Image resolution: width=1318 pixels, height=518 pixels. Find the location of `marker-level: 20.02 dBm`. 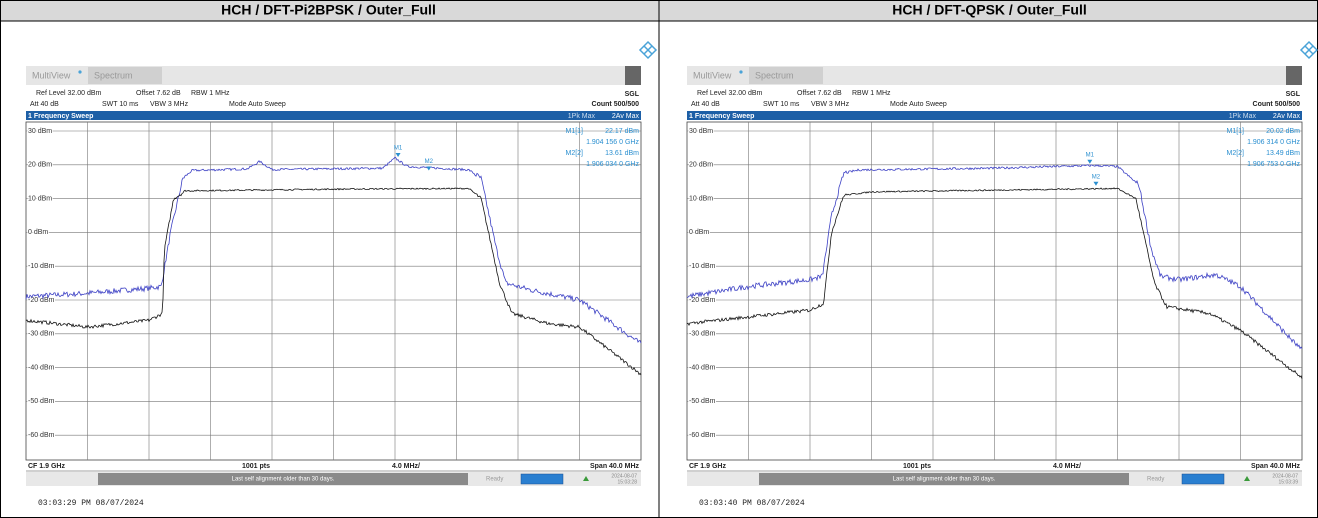

marker-level: 20.02 dBm is located at coordinates (1283, 131).